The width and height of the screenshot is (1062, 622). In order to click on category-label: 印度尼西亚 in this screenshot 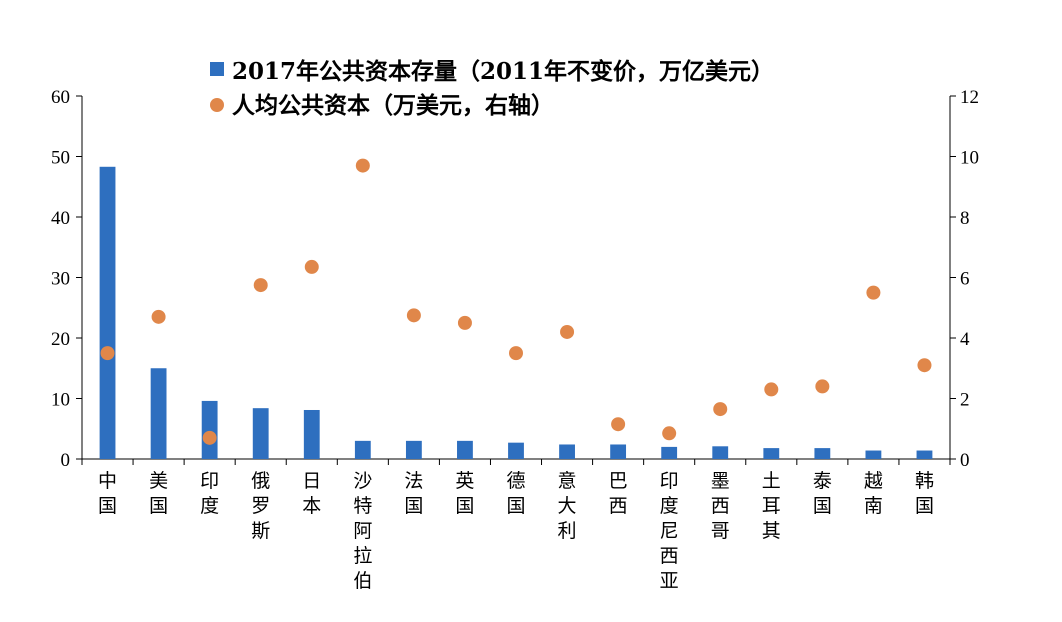, I will do `click(669, 531)`.